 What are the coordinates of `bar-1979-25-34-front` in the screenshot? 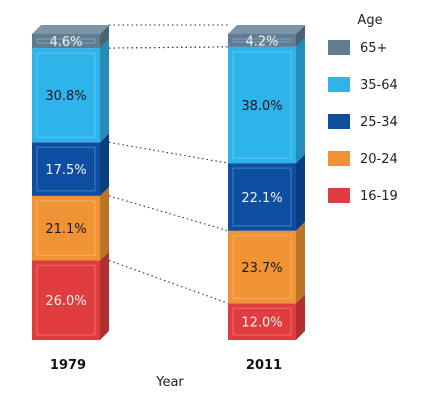 It's located at (66, 169).